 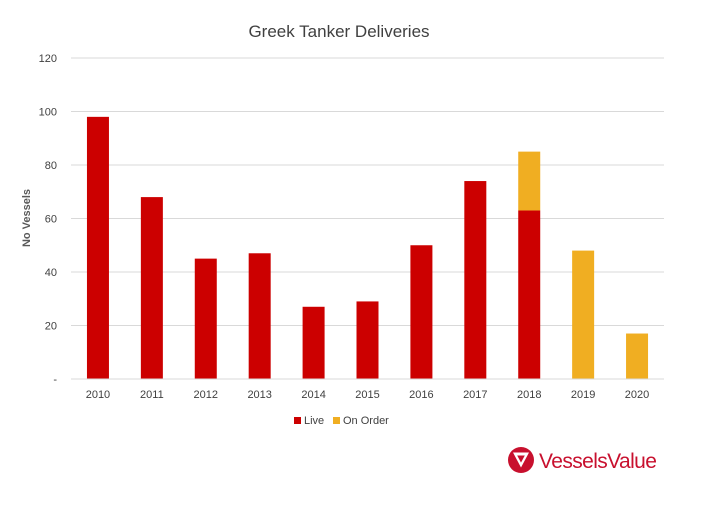 I want to click on y-tick-label: -, so click(x=55, y=380).